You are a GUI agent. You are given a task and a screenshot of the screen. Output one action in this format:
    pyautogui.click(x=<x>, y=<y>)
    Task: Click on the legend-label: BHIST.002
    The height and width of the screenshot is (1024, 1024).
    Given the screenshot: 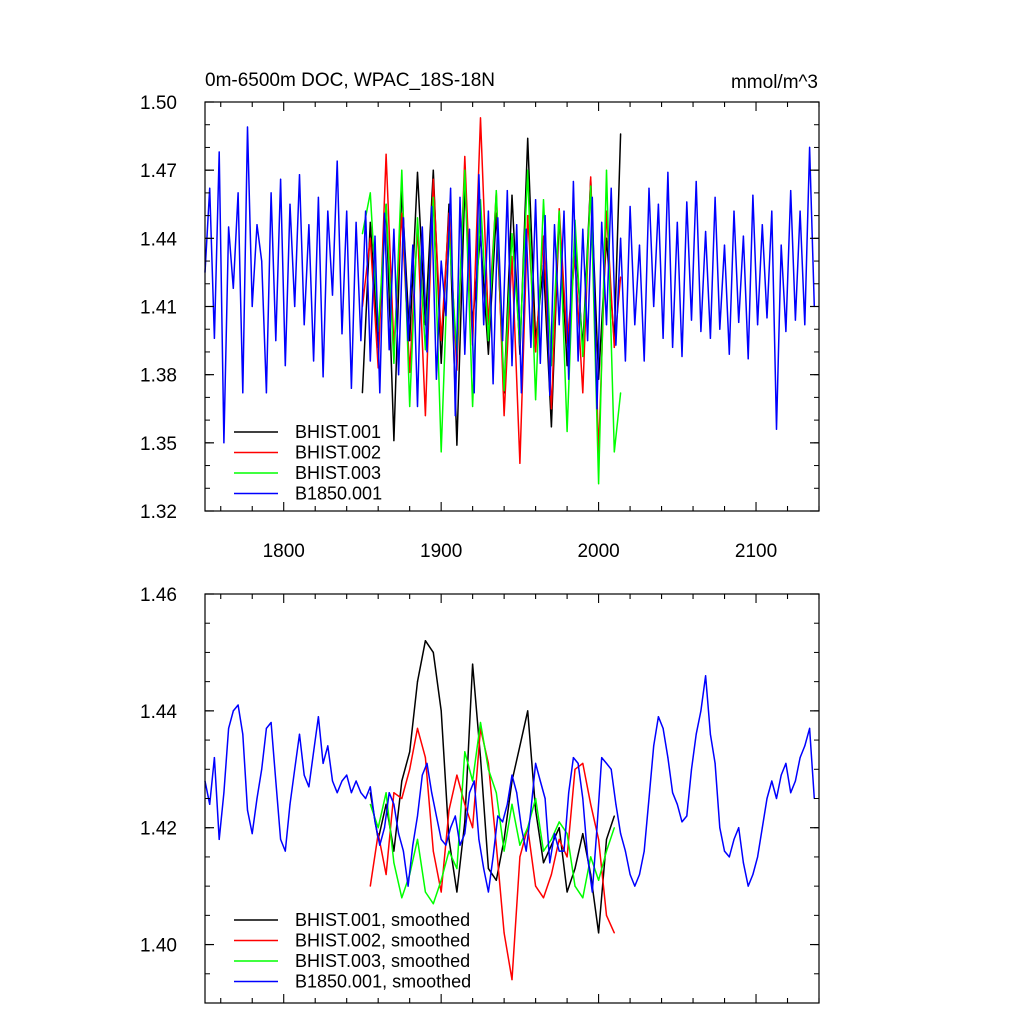 What is the action you would take?
    pyautogui.click(x=338, y=453)
    